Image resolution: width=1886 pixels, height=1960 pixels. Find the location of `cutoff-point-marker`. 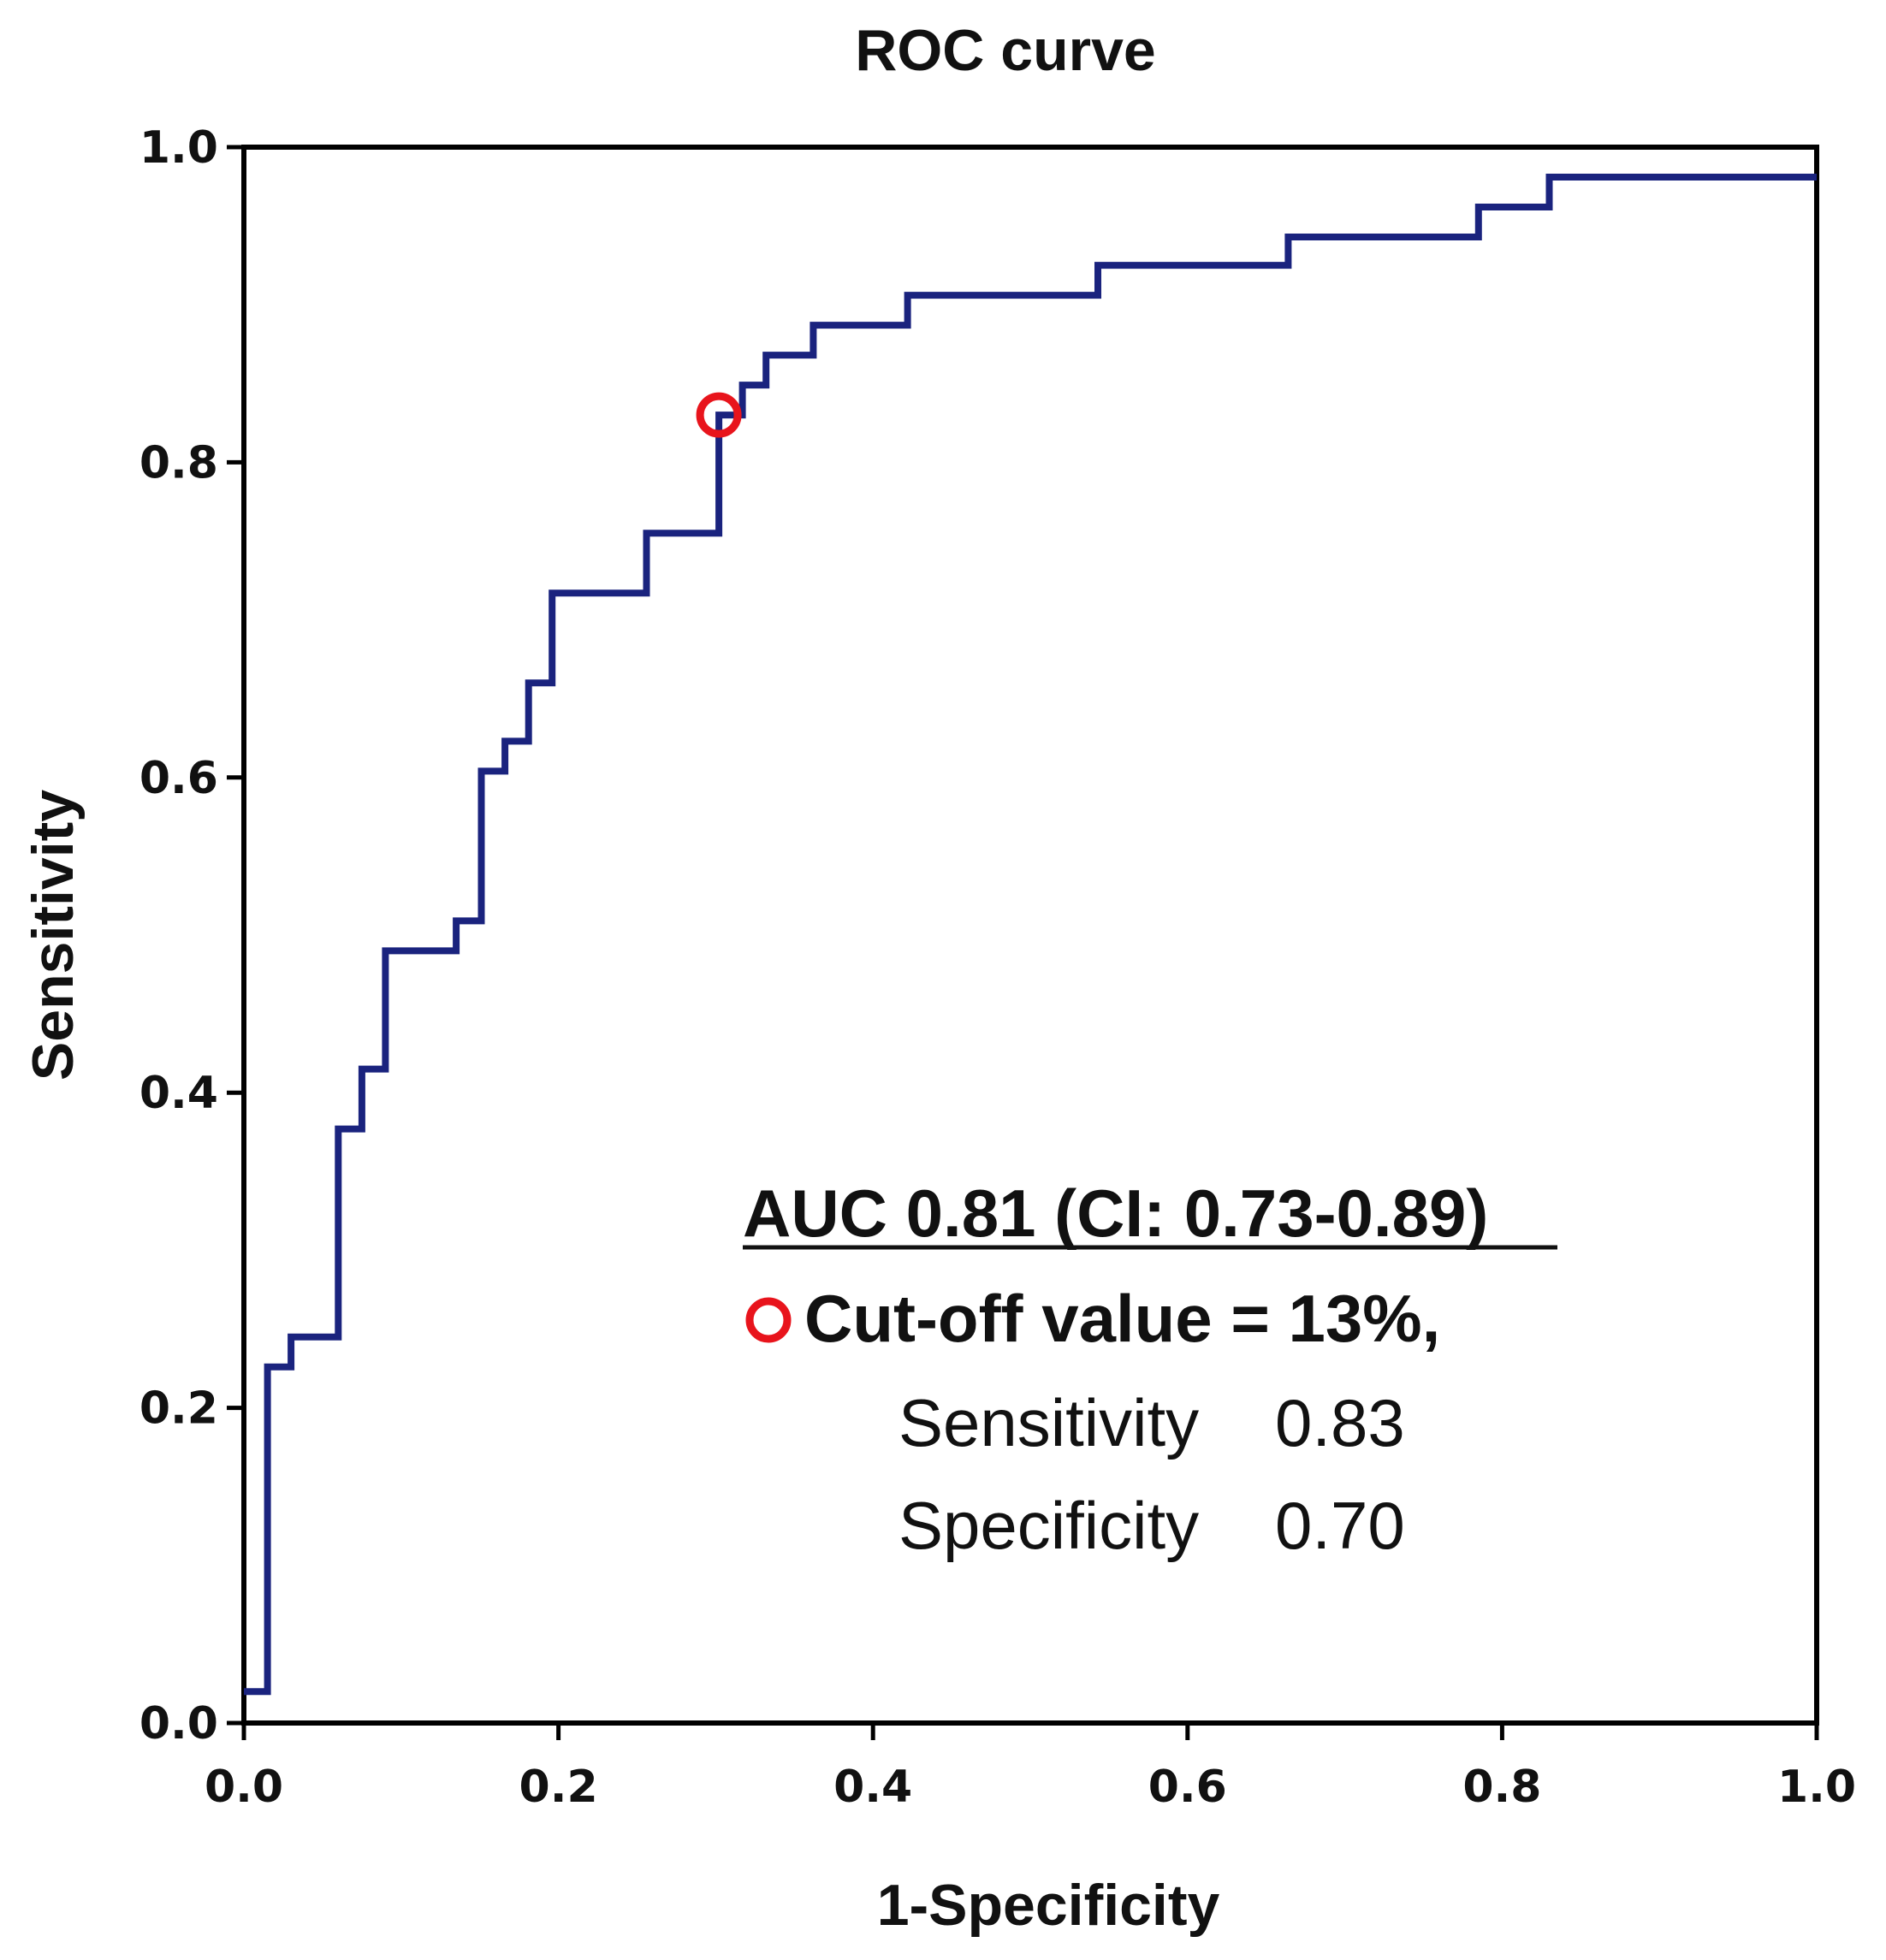

cutoff-point-marker is located at coordinates (719, 415).